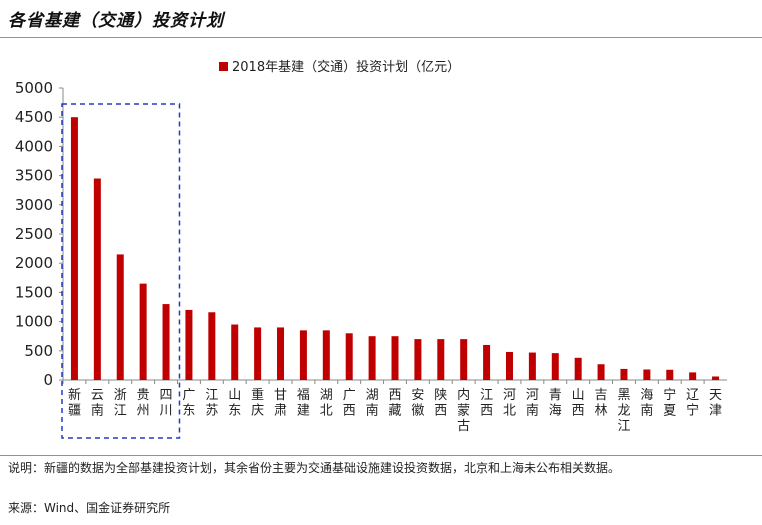 This screenshot has width=762, height=525. What do you see at coordinates (646, 403) in the screenshot?
I see `x-tick-label: 海南` at bounding box center [646, 403].